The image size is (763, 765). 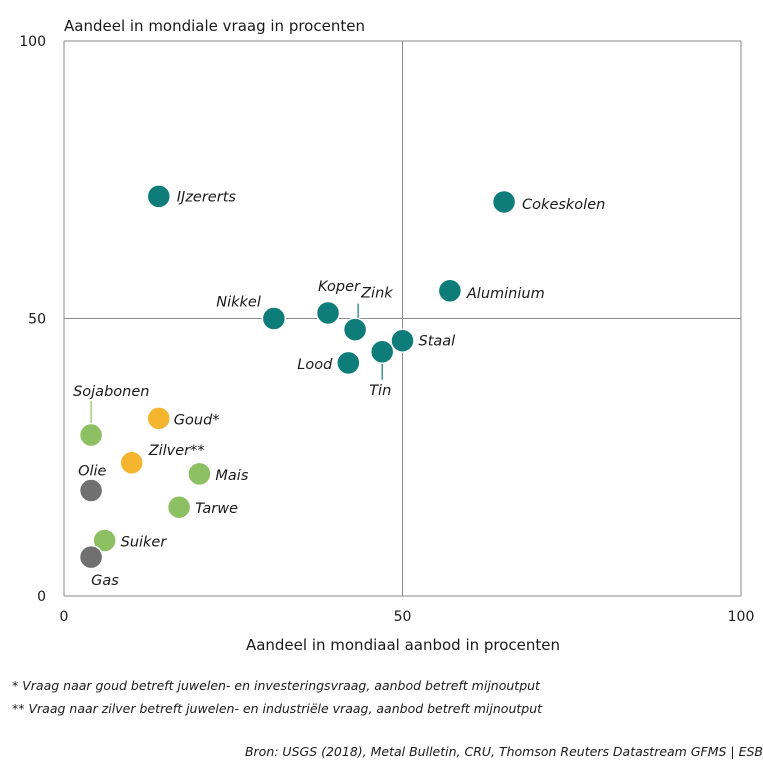 I want to click on point-label-cokeskolen: Cokeskolen, so click(x=563, y=205).